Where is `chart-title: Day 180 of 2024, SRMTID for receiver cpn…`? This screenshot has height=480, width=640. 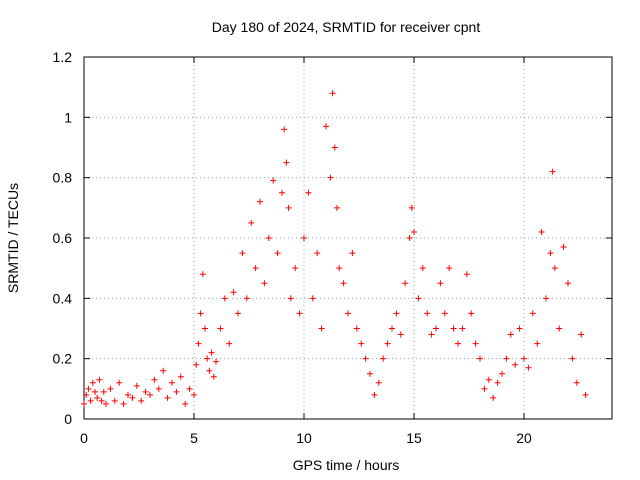 chart-title: Day 180 of 2024, SRMTID for receiver cpn… is located at coordinates (346, 27).